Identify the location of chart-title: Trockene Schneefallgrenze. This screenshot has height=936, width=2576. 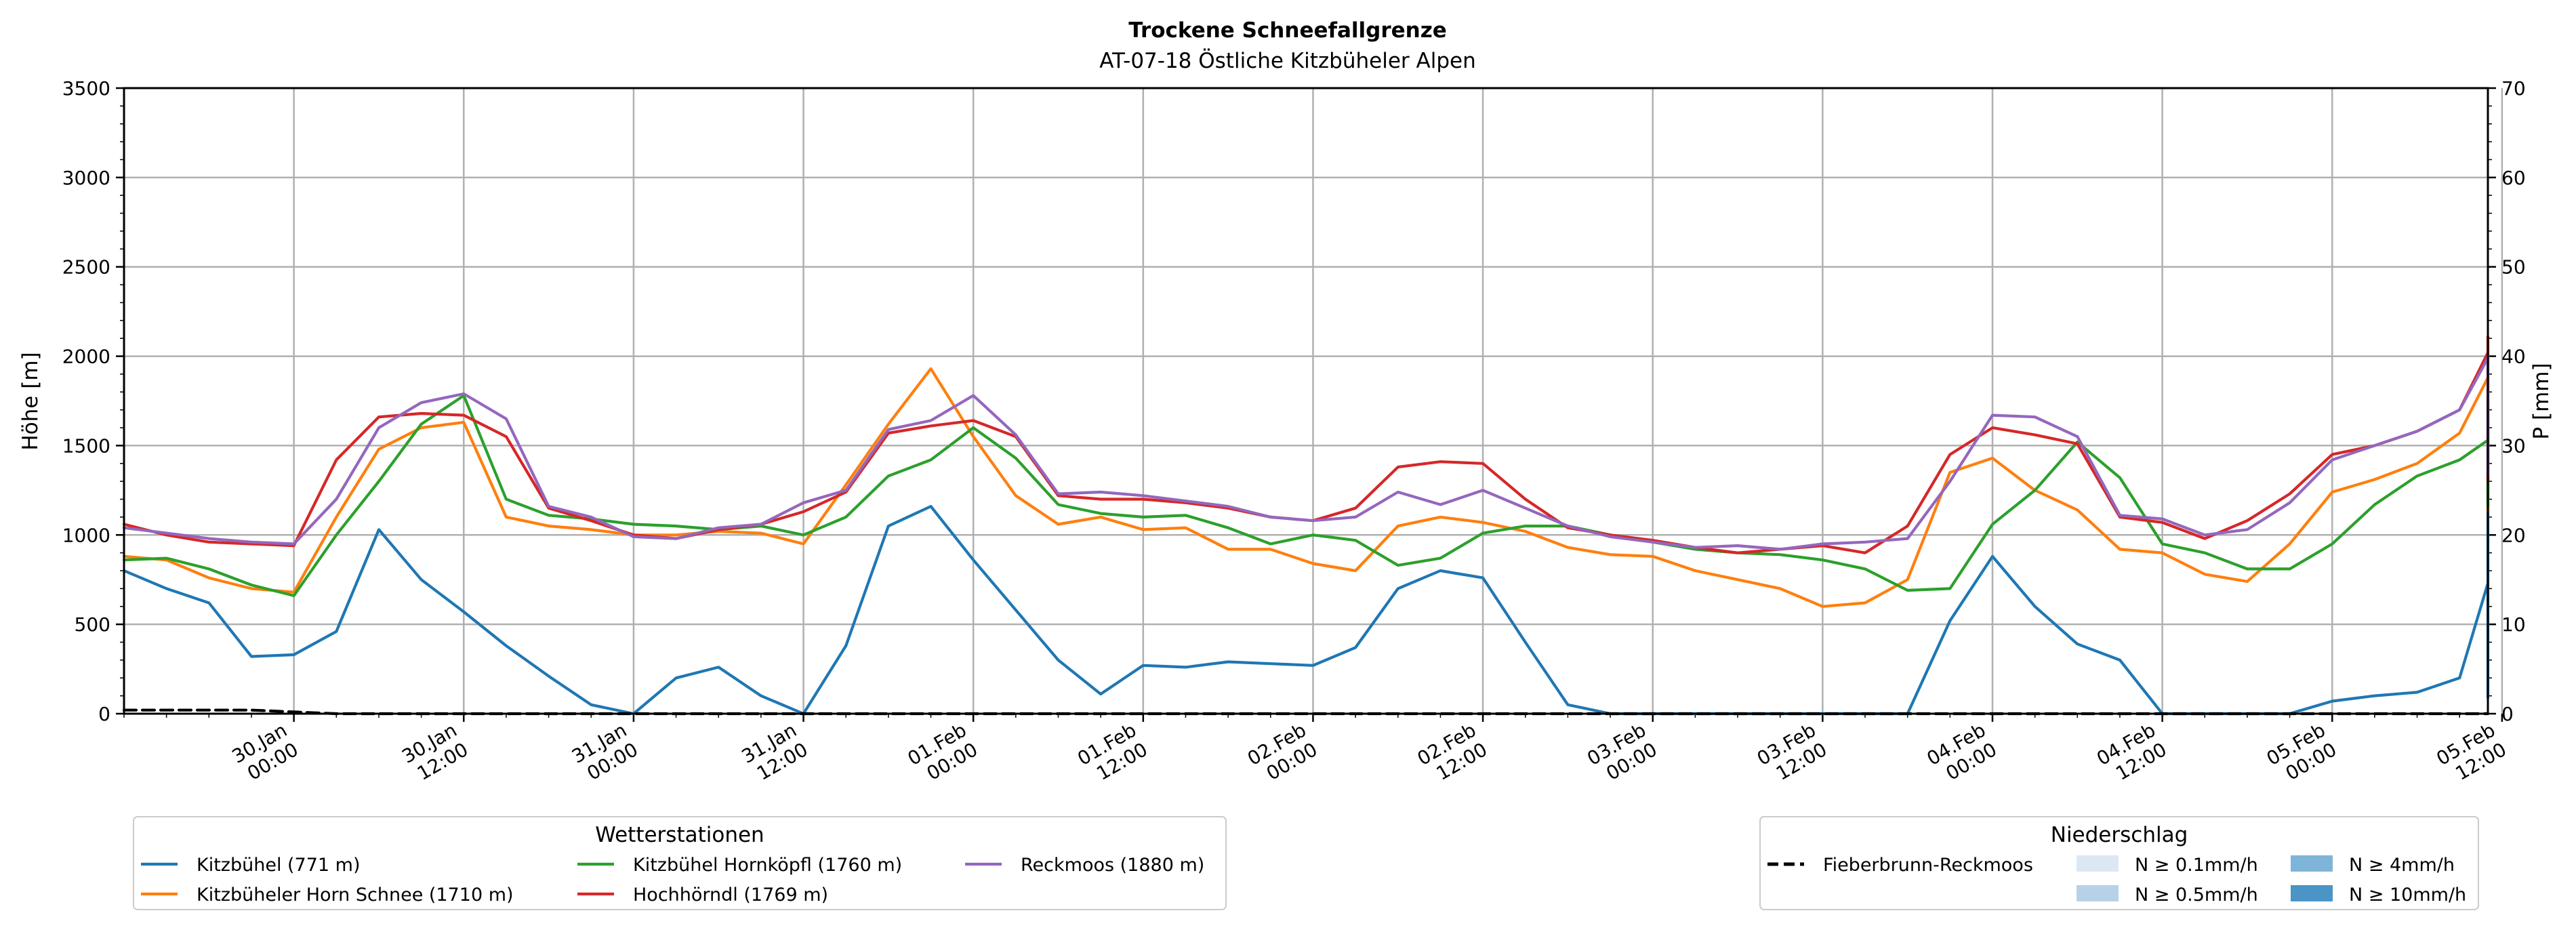
(1288, 30).